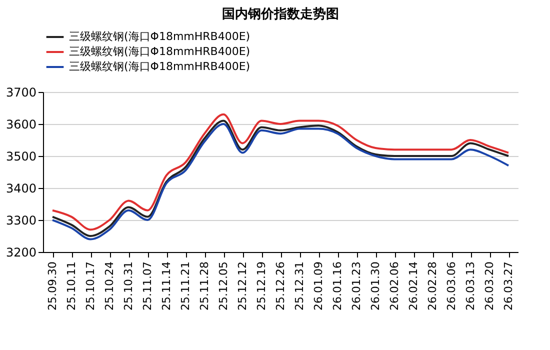  I want to click on x-tick-label: 25.11.21, so click(185, 286).